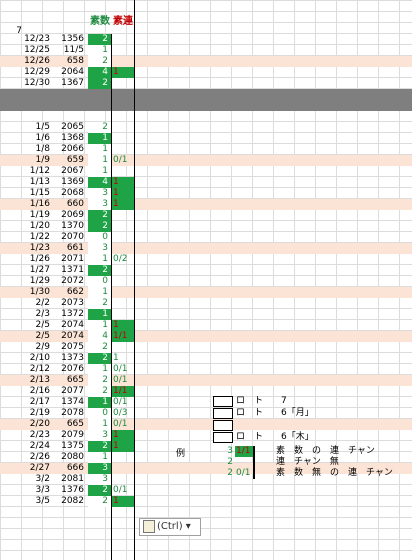  Describe the element at coordinates (72, 314) in the screenshot. I see `number-cell: 1372` at that location.